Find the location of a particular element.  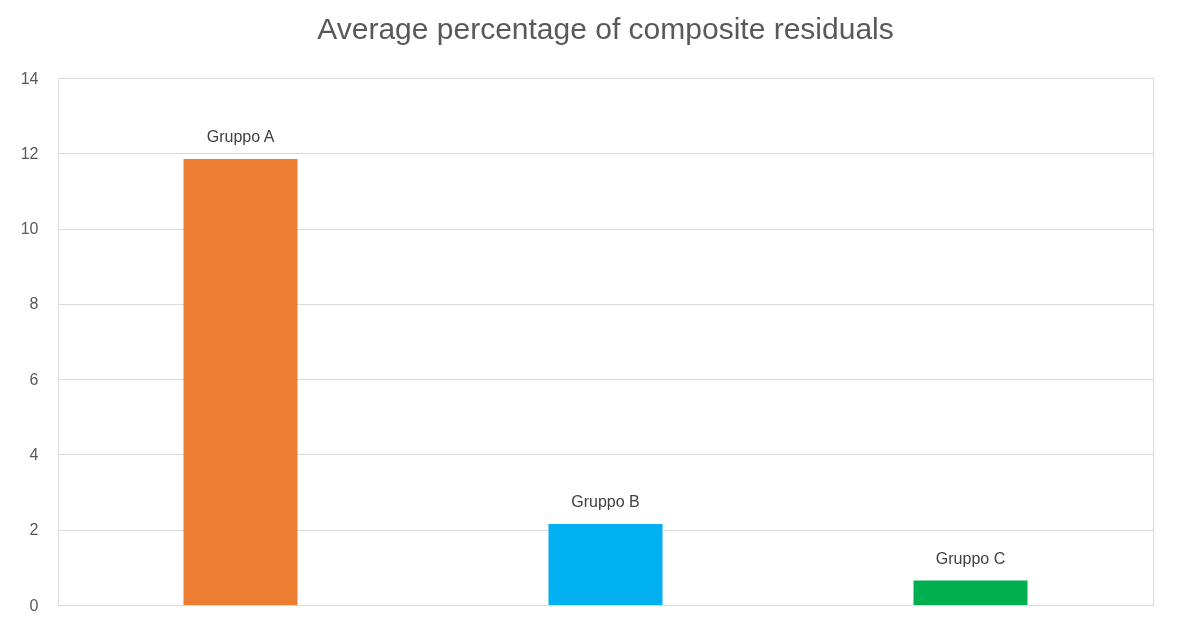

y-tick-label: 0 is located at coordinates (34, 605).